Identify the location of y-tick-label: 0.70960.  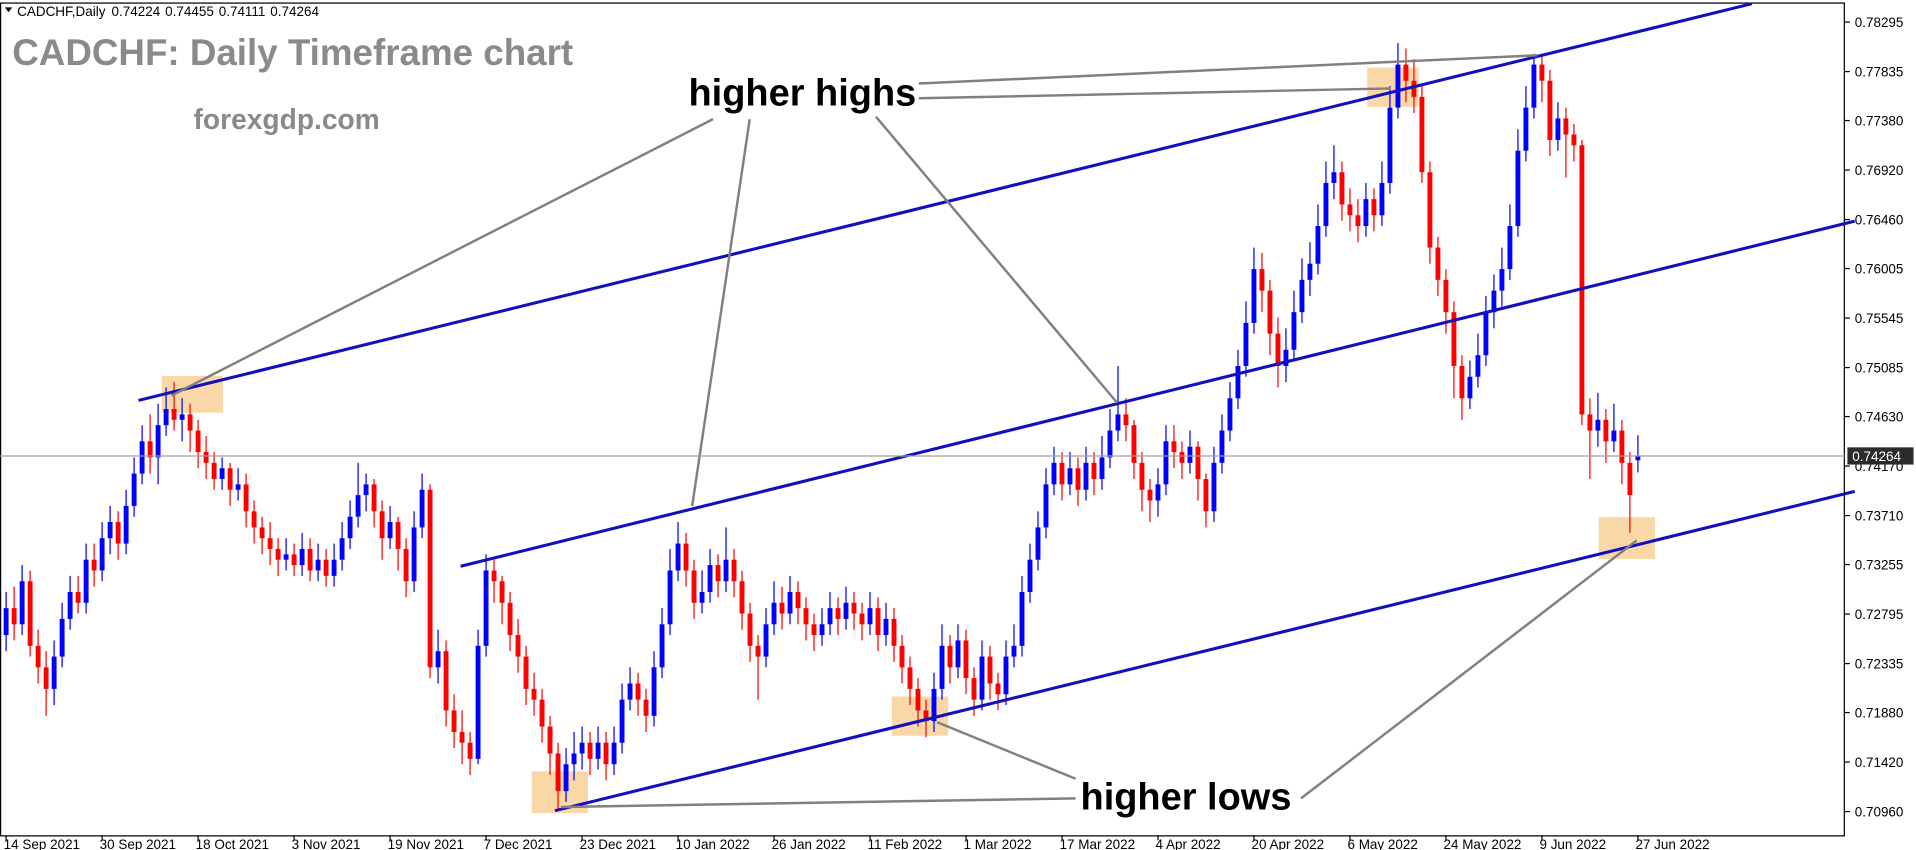
(1879, 811).